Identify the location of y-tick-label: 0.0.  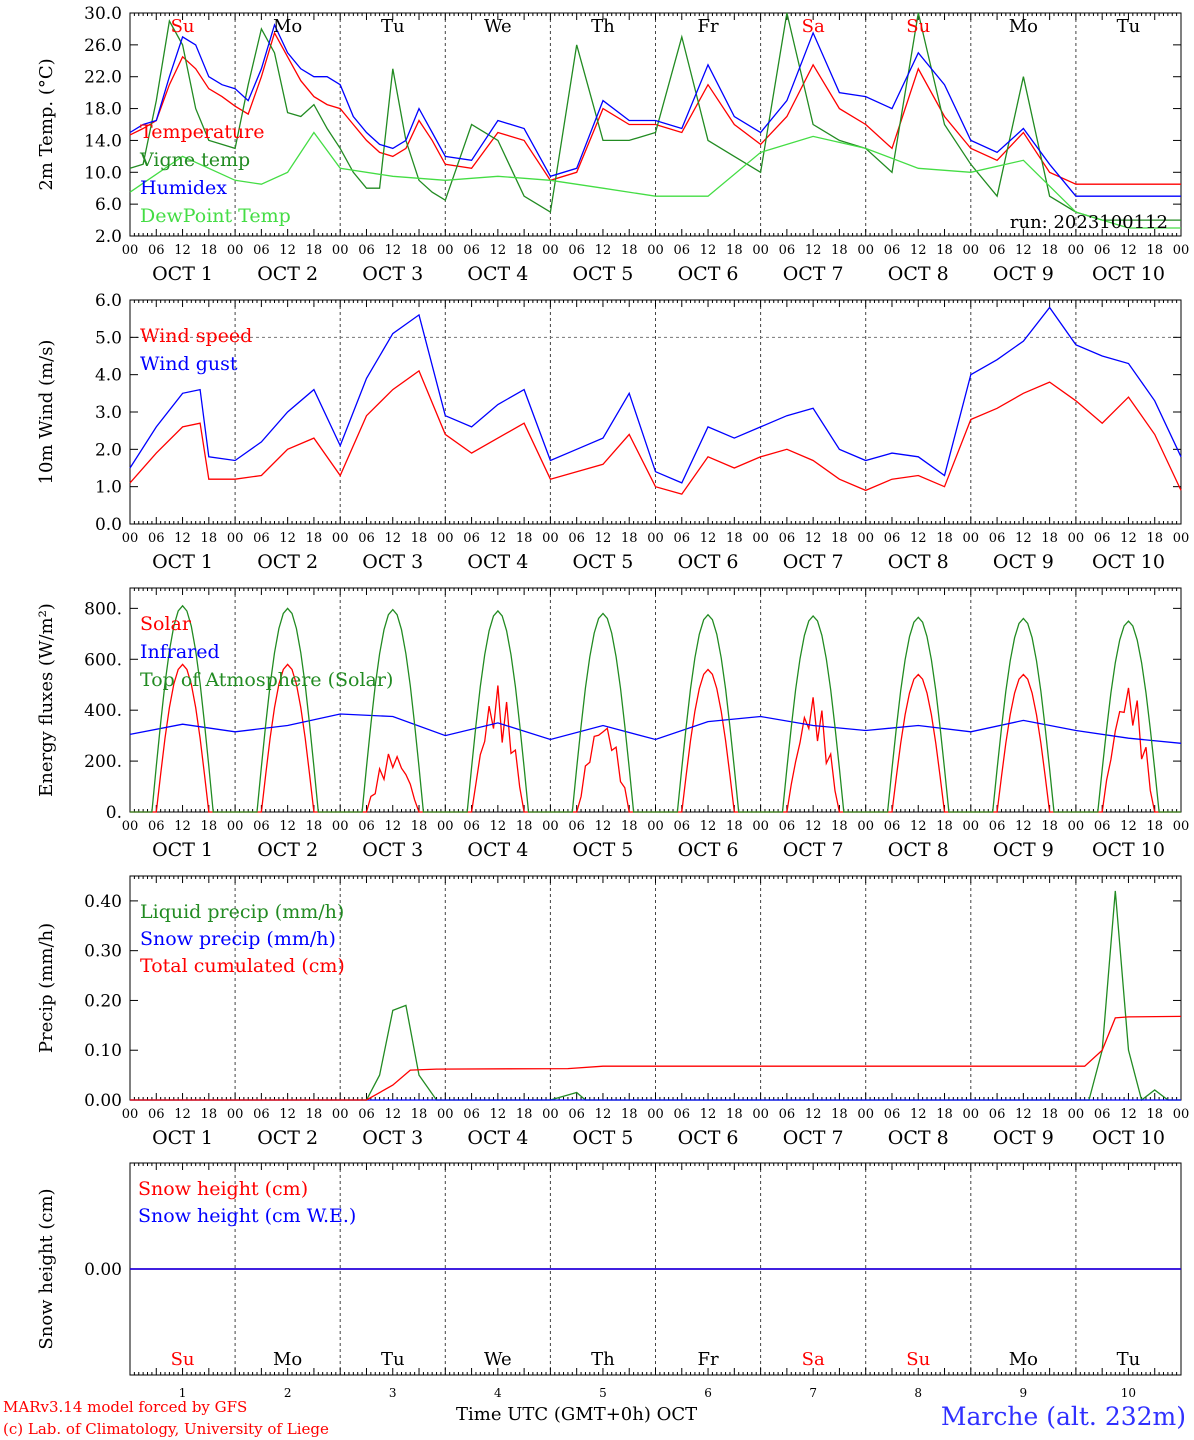
(108, 525).